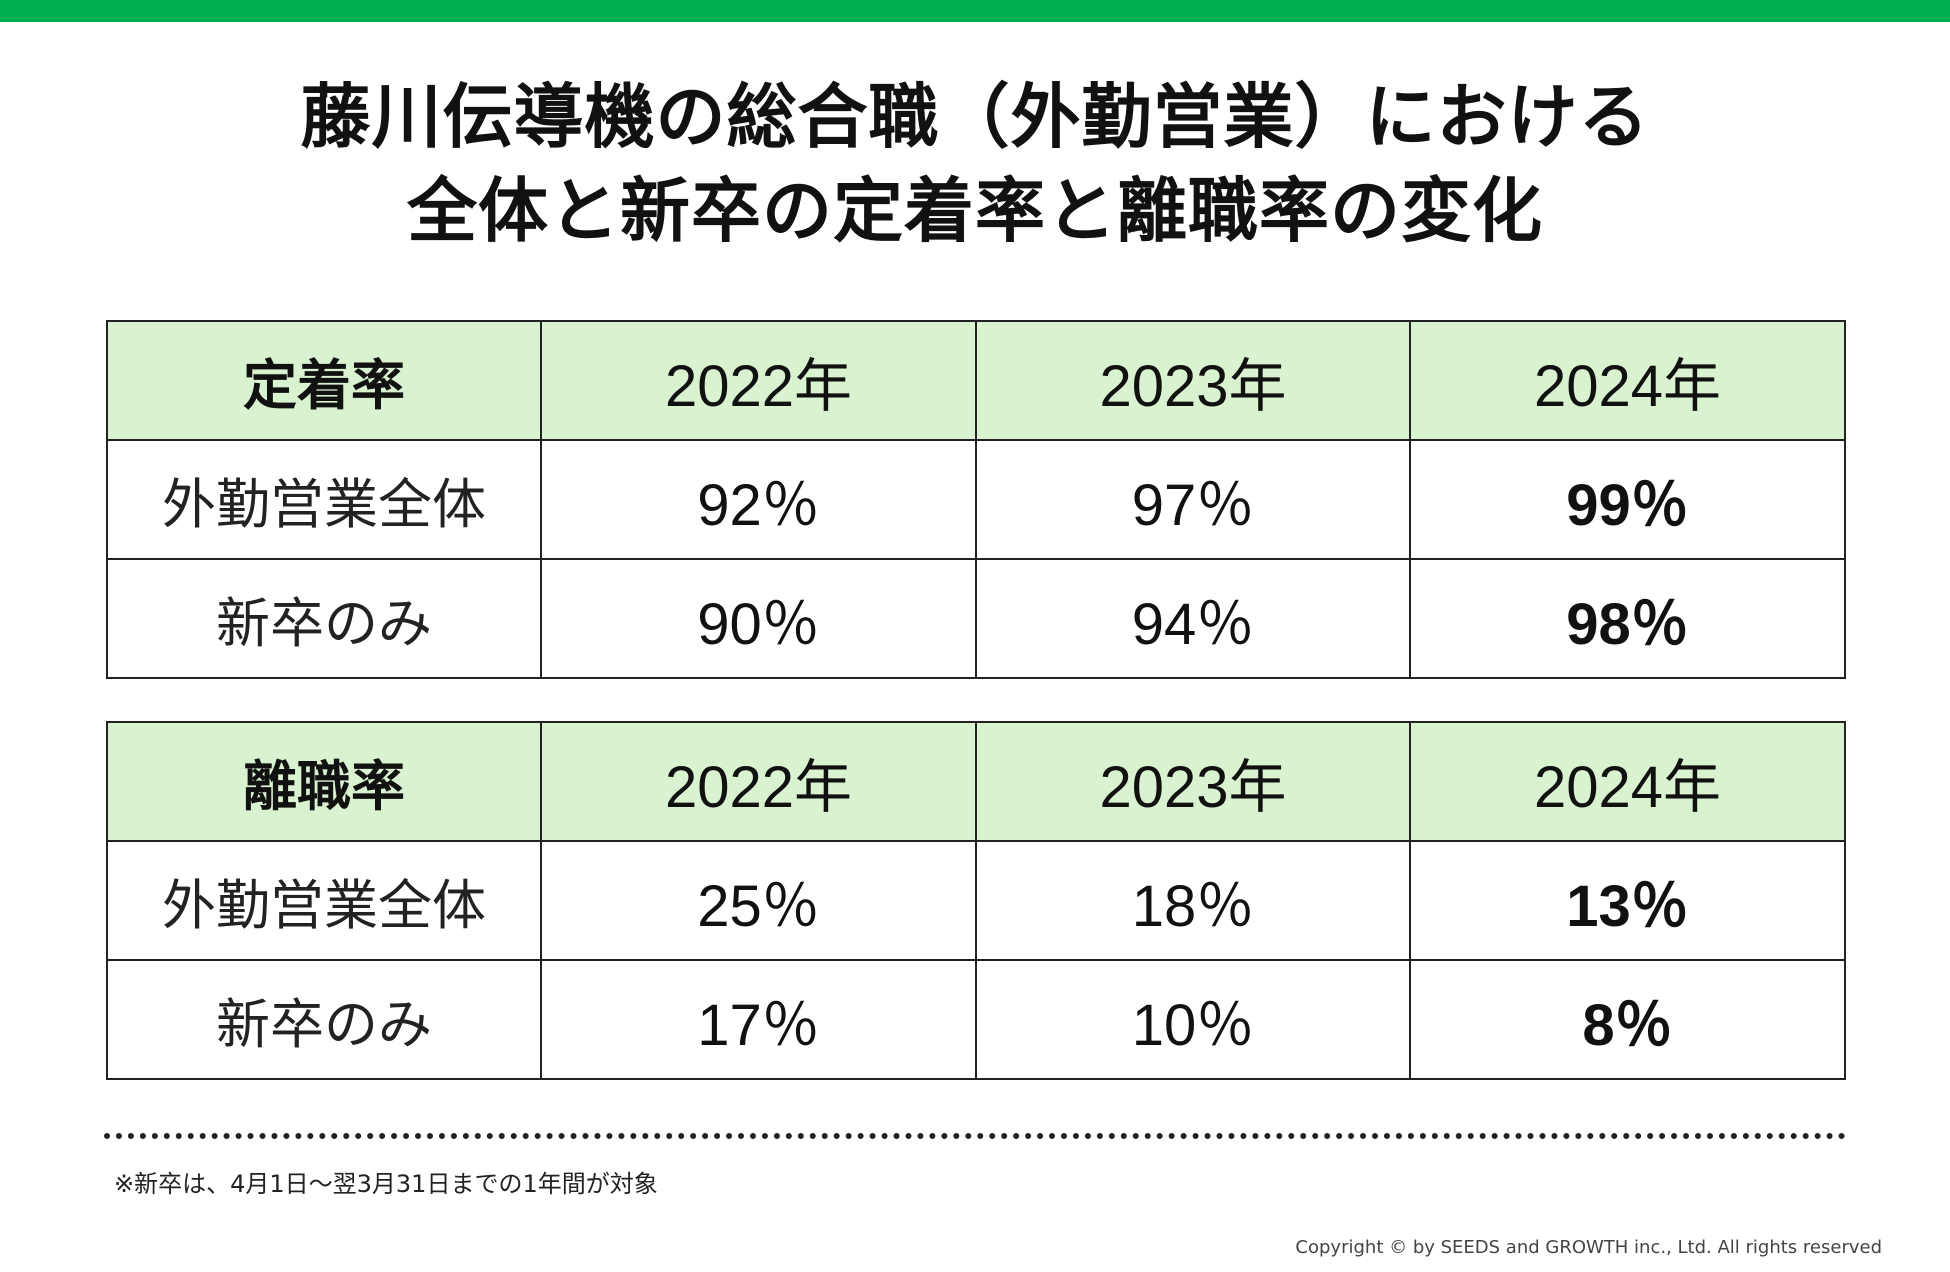 Image resolution: width=1950 pixels, height=1272 pixels. I want to click on table-header-row: 離職率 2022年 2023年 2024年, so click(976, 781).